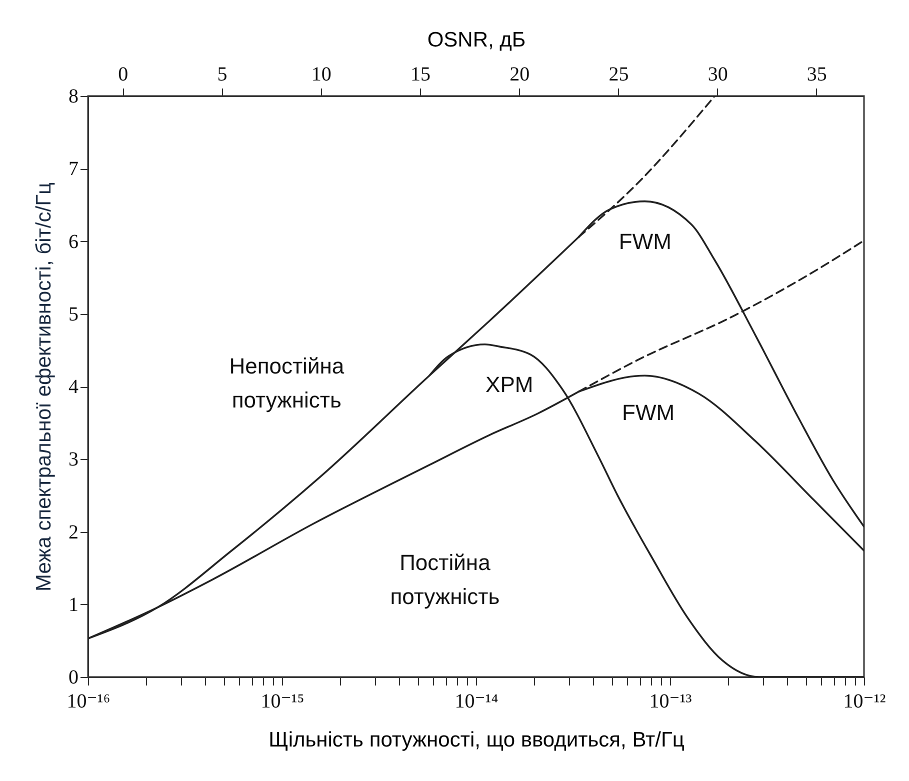 Image resolution: width=909 pixels, height=781 pixels. What do you see at coordinates (88, 701) in the screenshot?
I see `x-tick-label: 10⁻¹⁶` at bounding box center [88, 701].